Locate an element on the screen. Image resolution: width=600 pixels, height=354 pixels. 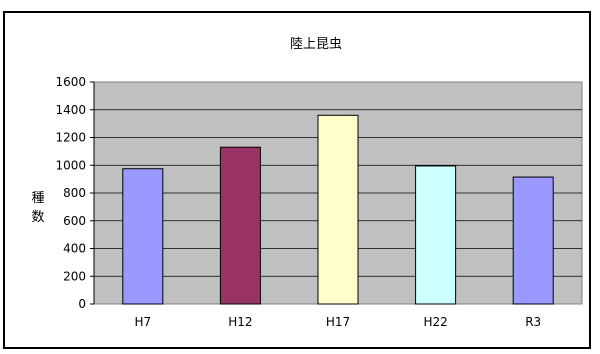
y-tick-label: 0 is located at coordinates (82, 304).